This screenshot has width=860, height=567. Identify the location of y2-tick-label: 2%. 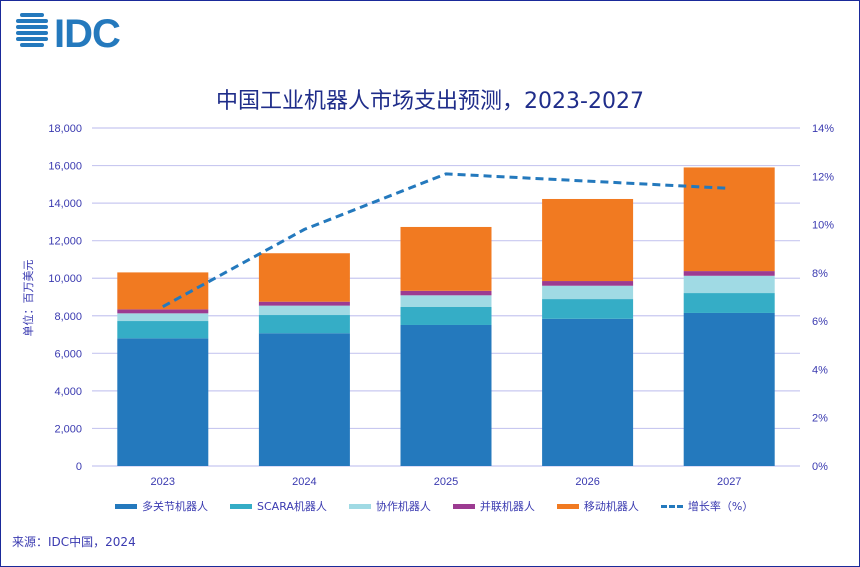
(820, 419).